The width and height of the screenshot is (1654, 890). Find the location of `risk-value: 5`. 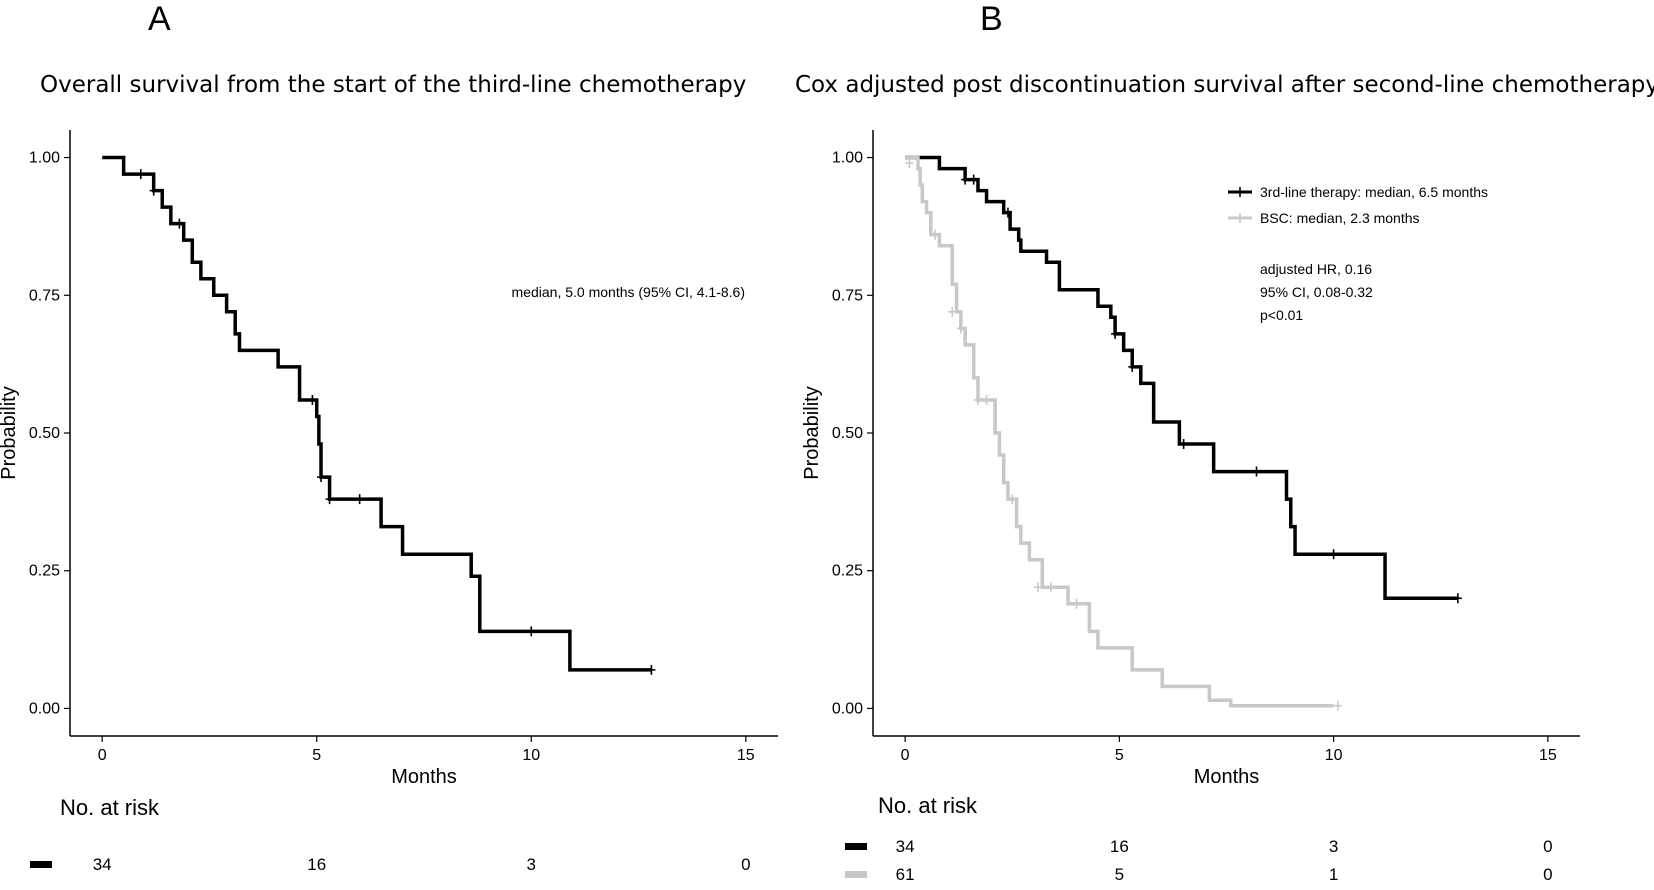

risk-value: 5 is located at coordinates (1119, 874).